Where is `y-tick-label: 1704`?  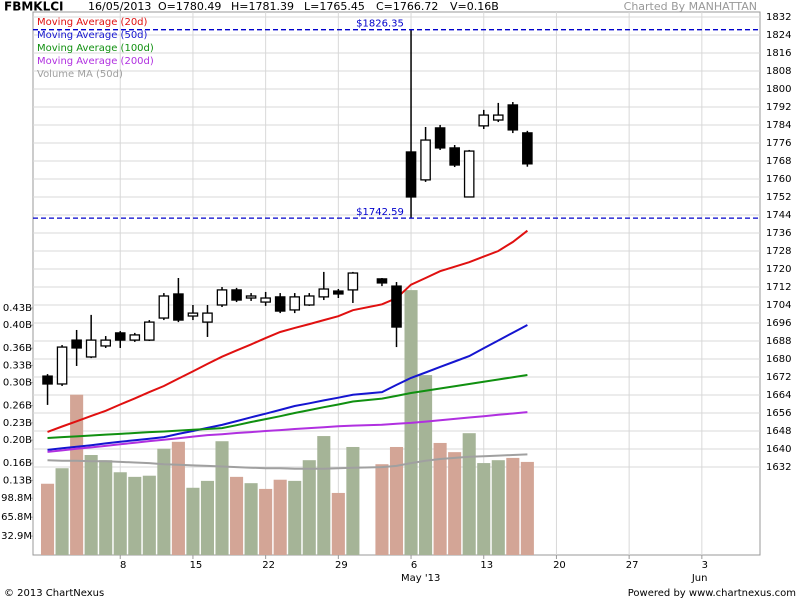 y-tick-label: 1704 is located at coordinates (778, 305).